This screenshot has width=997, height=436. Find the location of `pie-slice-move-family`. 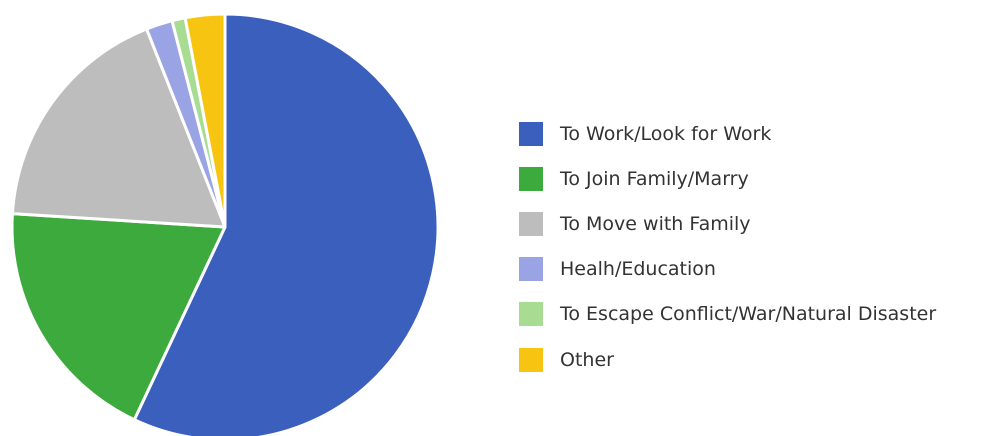

pie-slice-move-family is located at coordinates (118, 128).